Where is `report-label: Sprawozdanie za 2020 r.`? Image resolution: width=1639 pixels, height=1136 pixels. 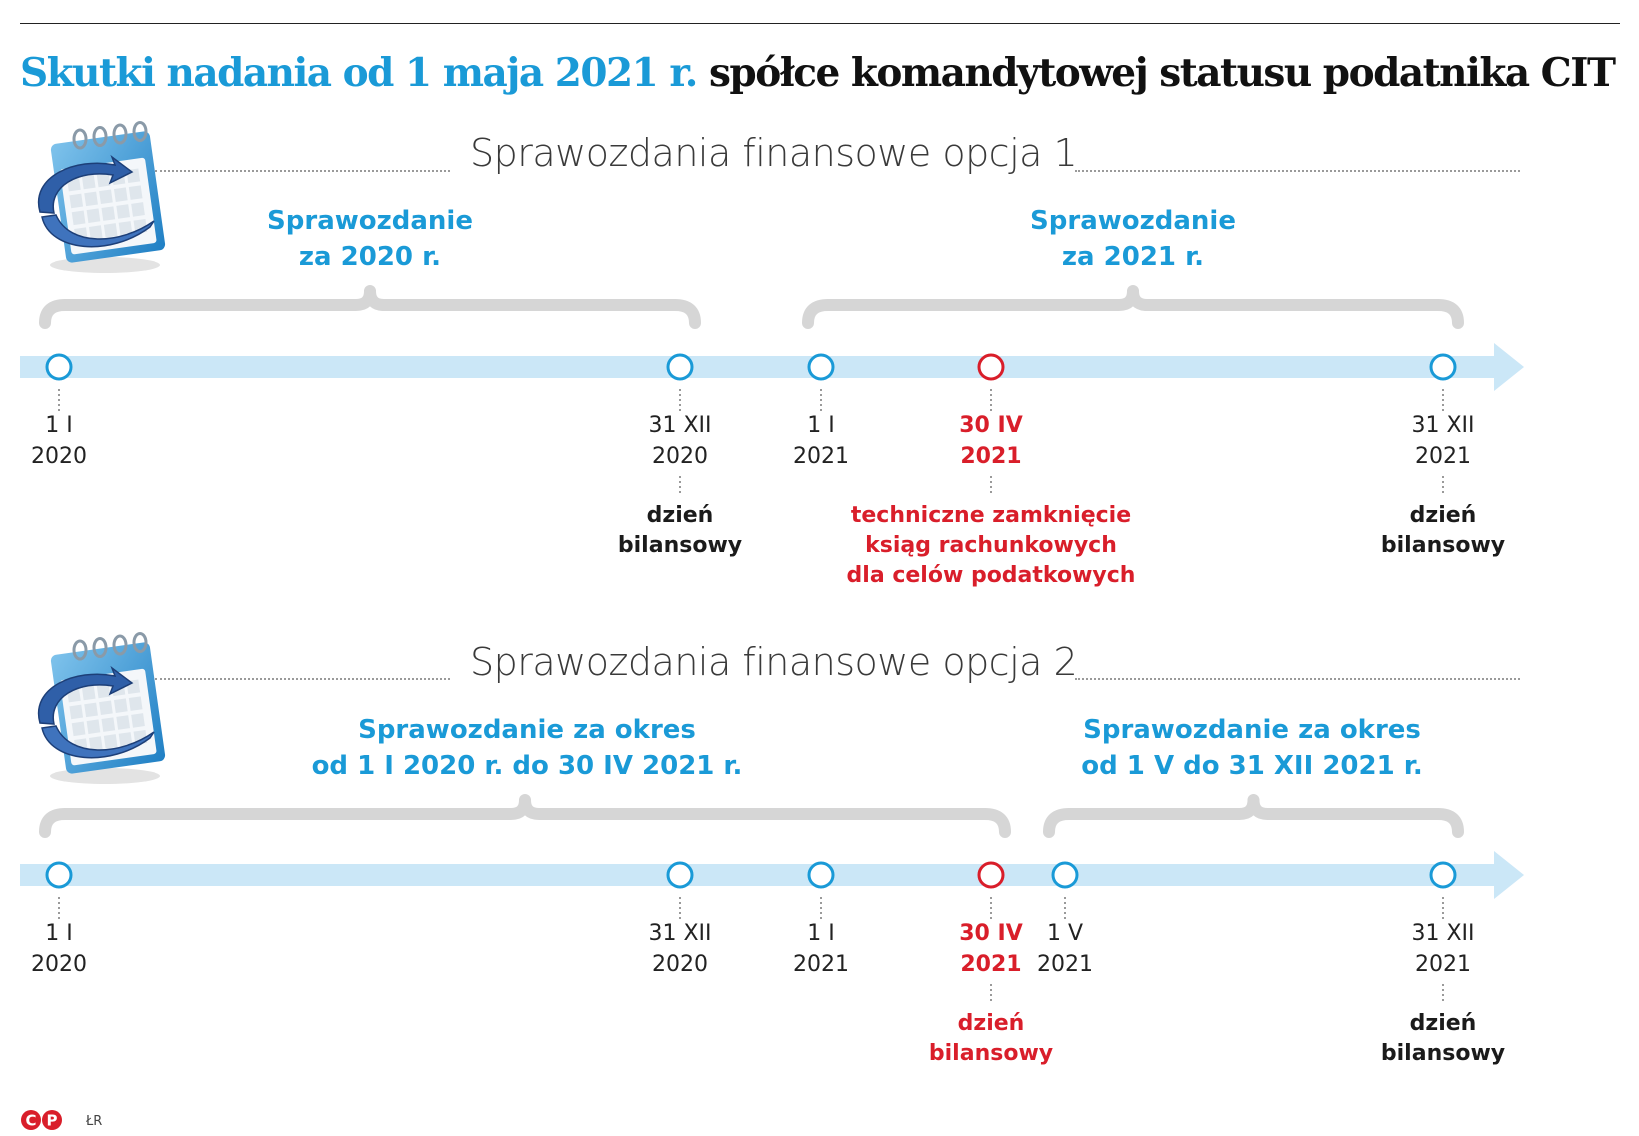
report-label: Sprawozdanie za 2020 r. is located at coordinates (370, 239).